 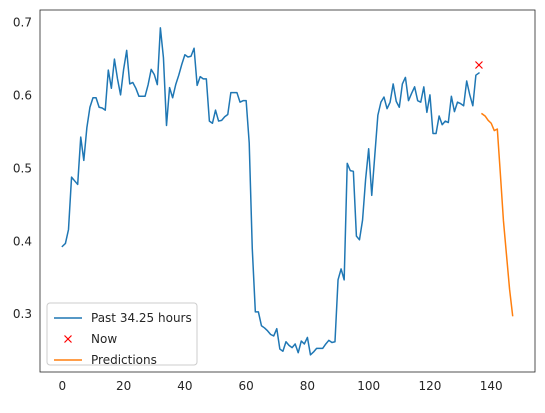 What do you see at coordinates (63, 386) in the screenshot?
I see `x-tick-label: 0` at bounding box center [63, 386].